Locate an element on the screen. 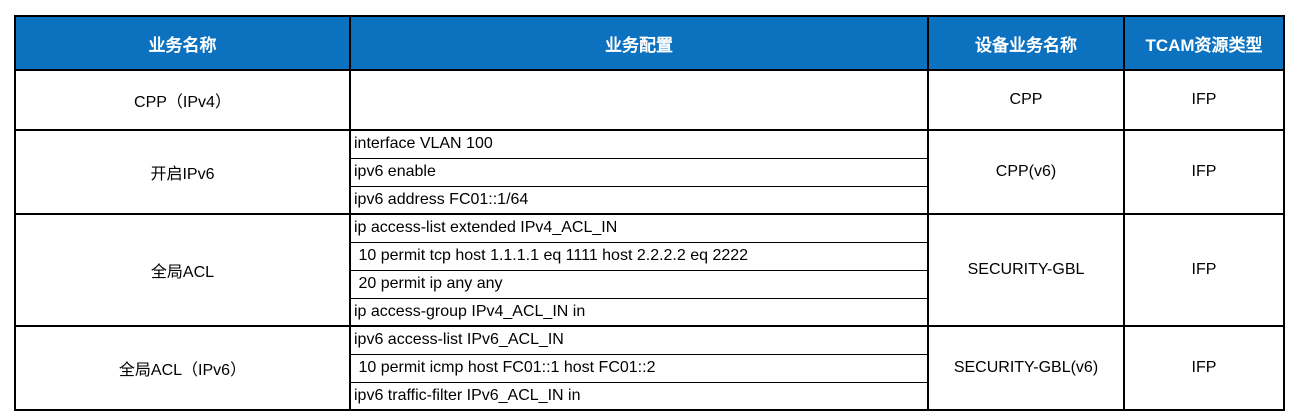  device-service-cell: SECURITY-GBL is located at coordinates (1026, 269).